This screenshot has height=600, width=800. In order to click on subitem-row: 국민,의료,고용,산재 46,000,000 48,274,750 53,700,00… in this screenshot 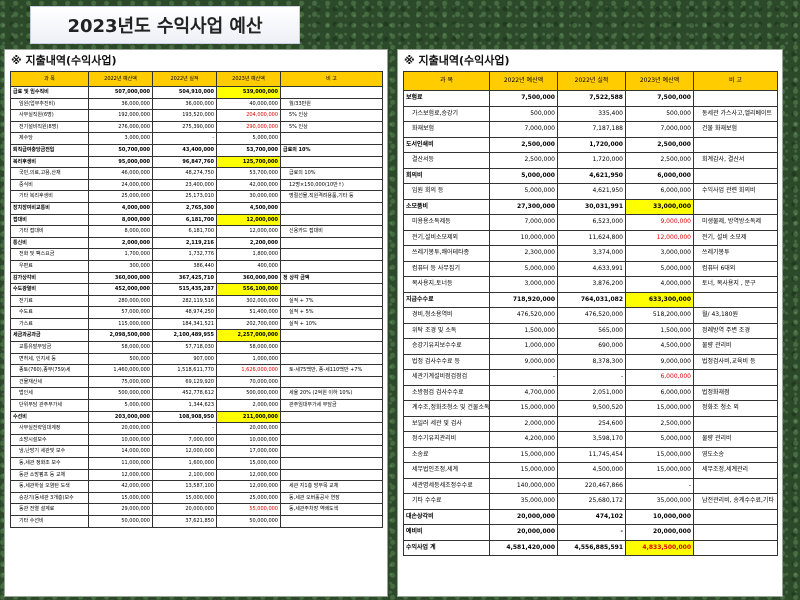, I will do `click(196, 173)`.